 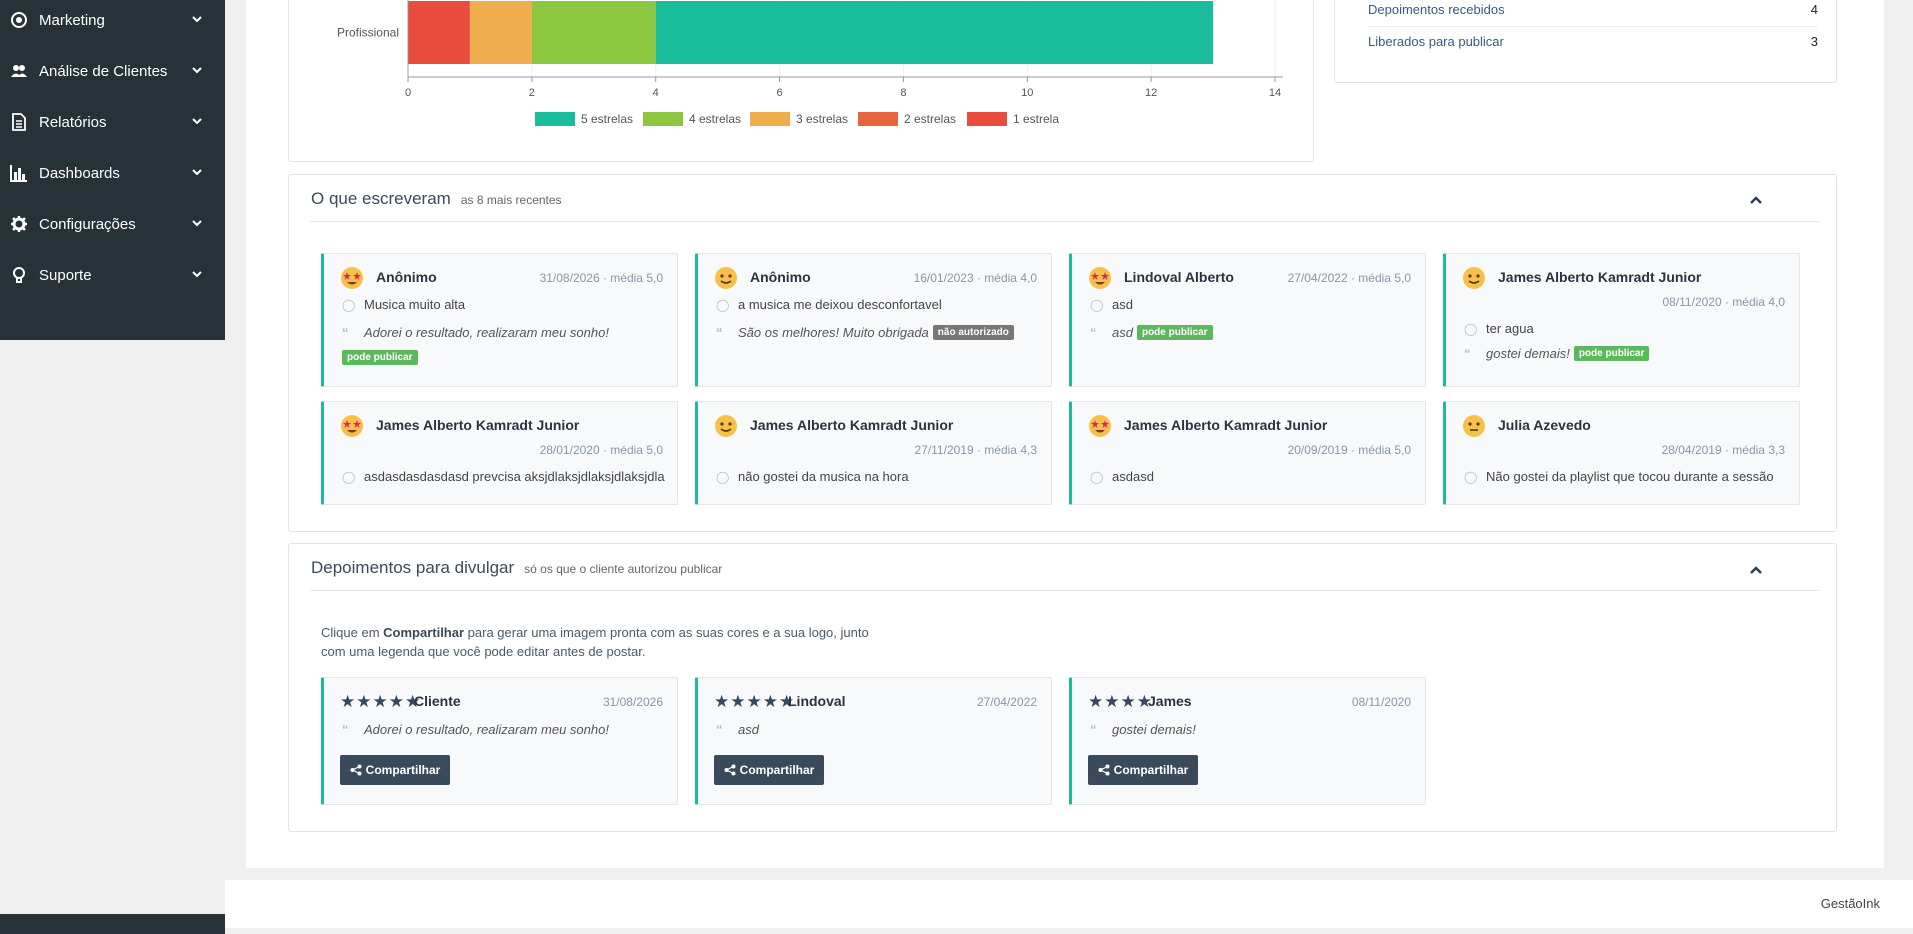 I want to click on x-tick-label: 14, so click(x=1275, y=93).